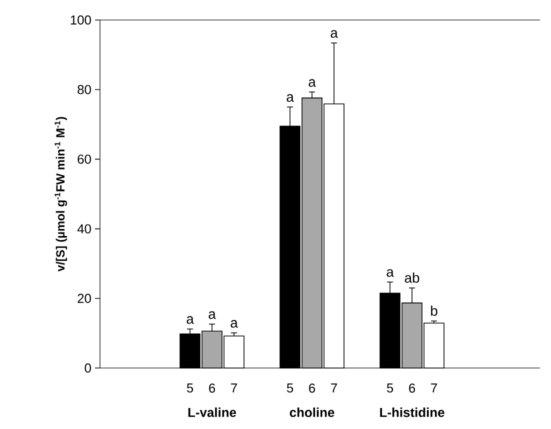 The width and height of the screenshot is (551, 429). What do you see at coordinates (412, 277) in the screenshot?
I see `annotation: ab` at bounding box center [412, 277].